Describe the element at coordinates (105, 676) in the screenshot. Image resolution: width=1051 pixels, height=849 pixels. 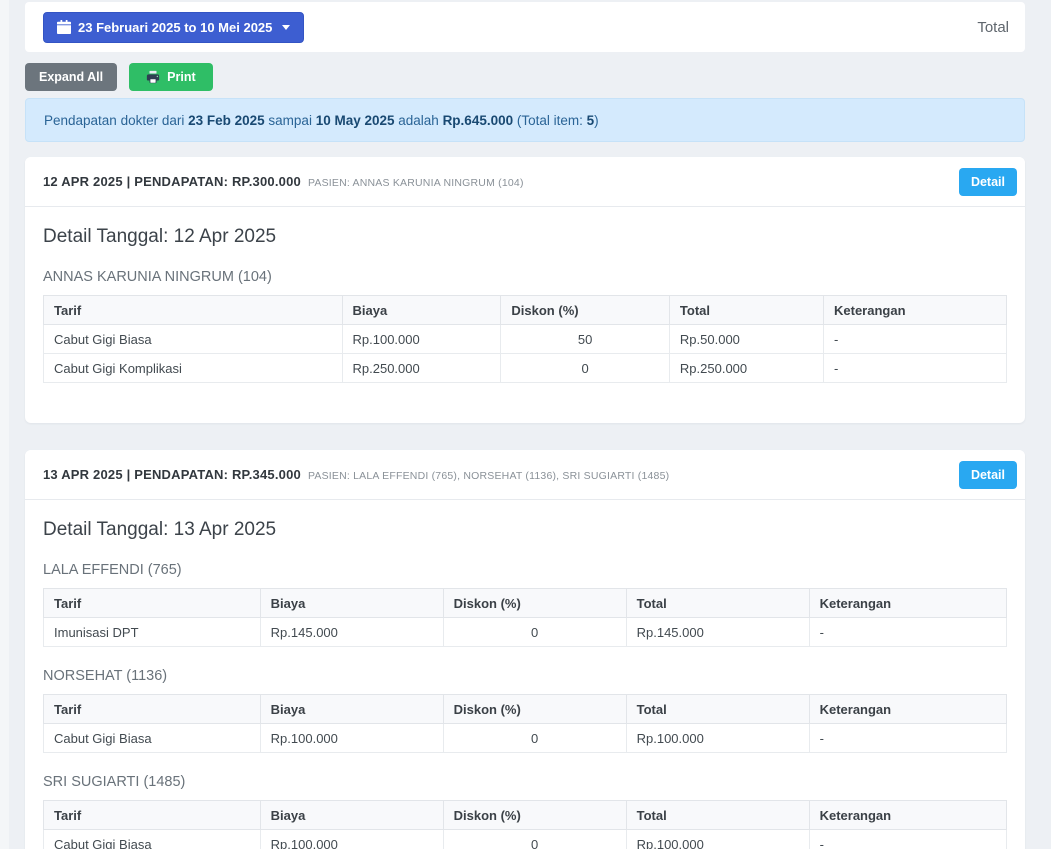
I see `patient-name-heading: NORSEHAT (1136)` at that location.